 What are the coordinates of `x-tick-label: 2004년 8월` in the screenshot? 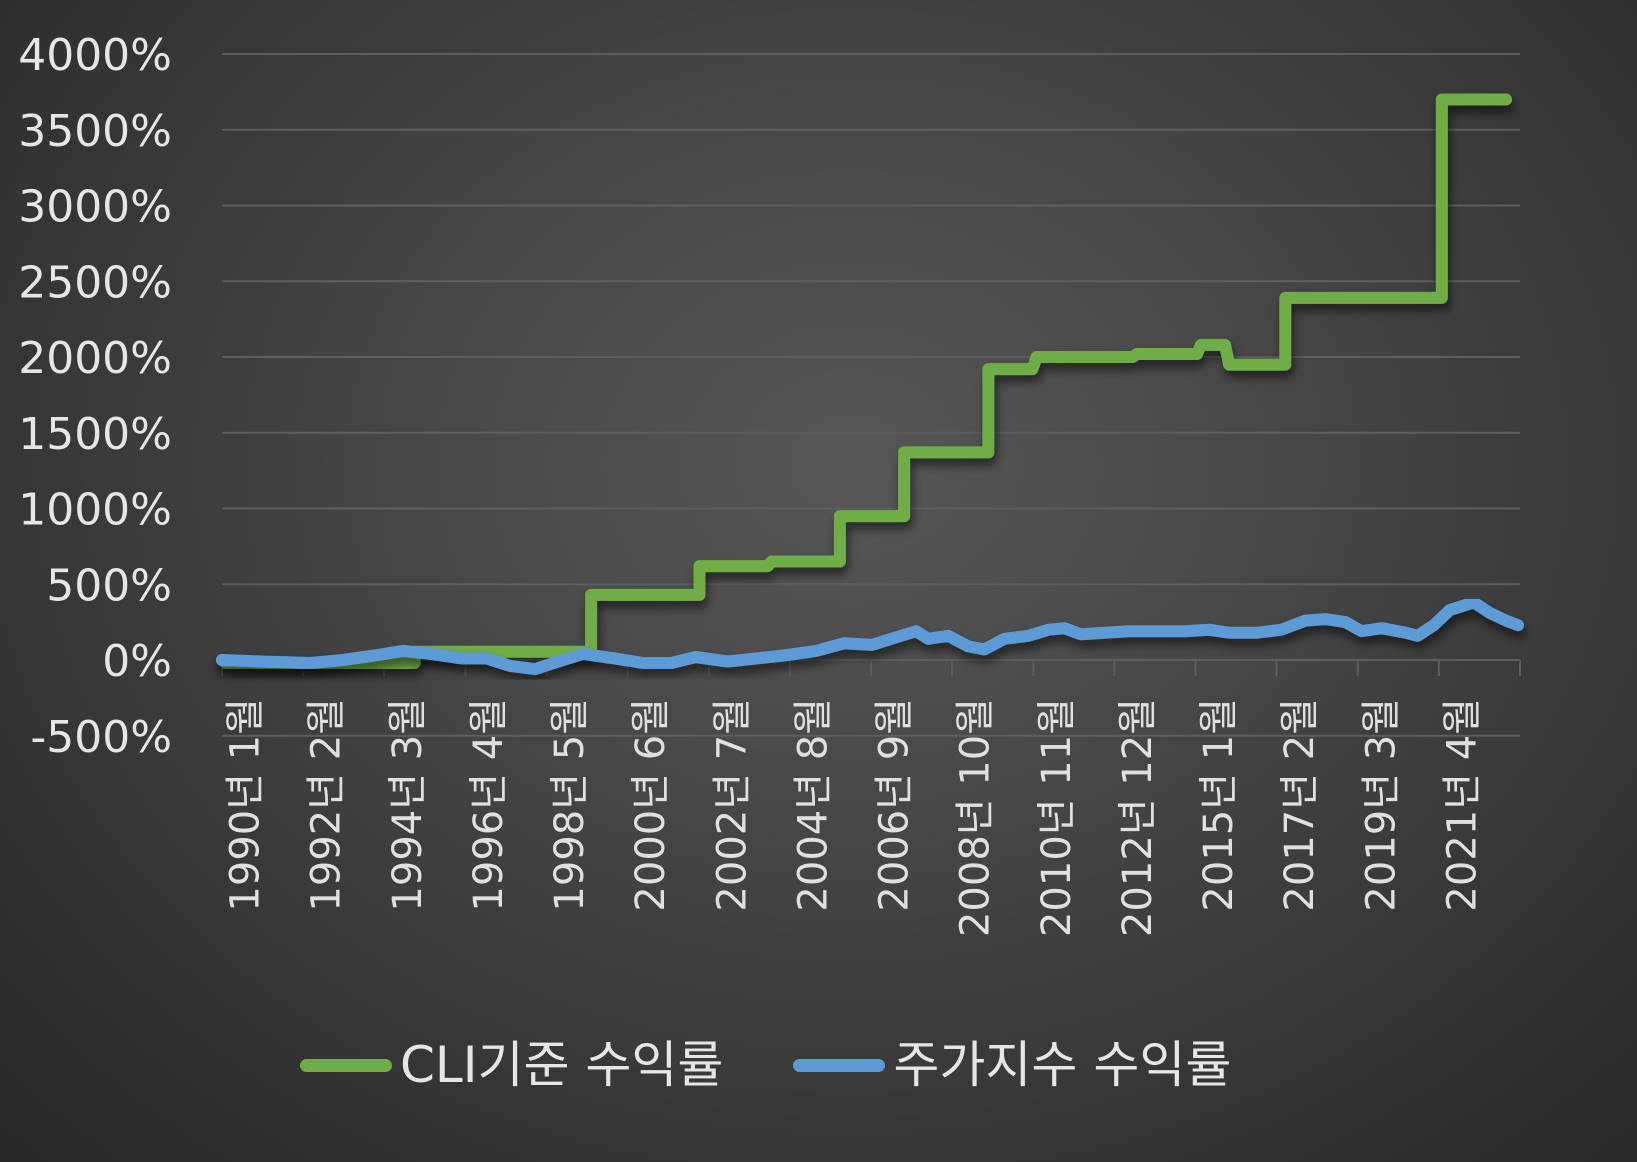 It's located at (813, 805).